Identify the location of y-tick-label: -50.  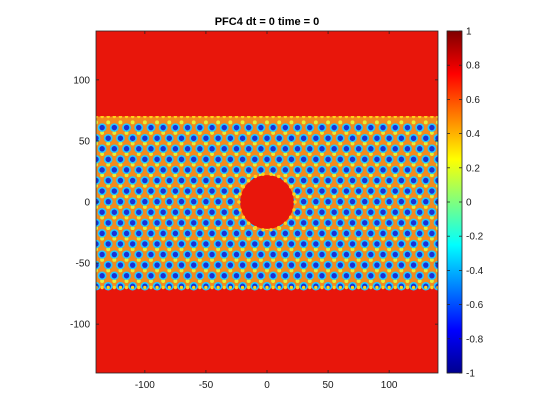
(83, 264).